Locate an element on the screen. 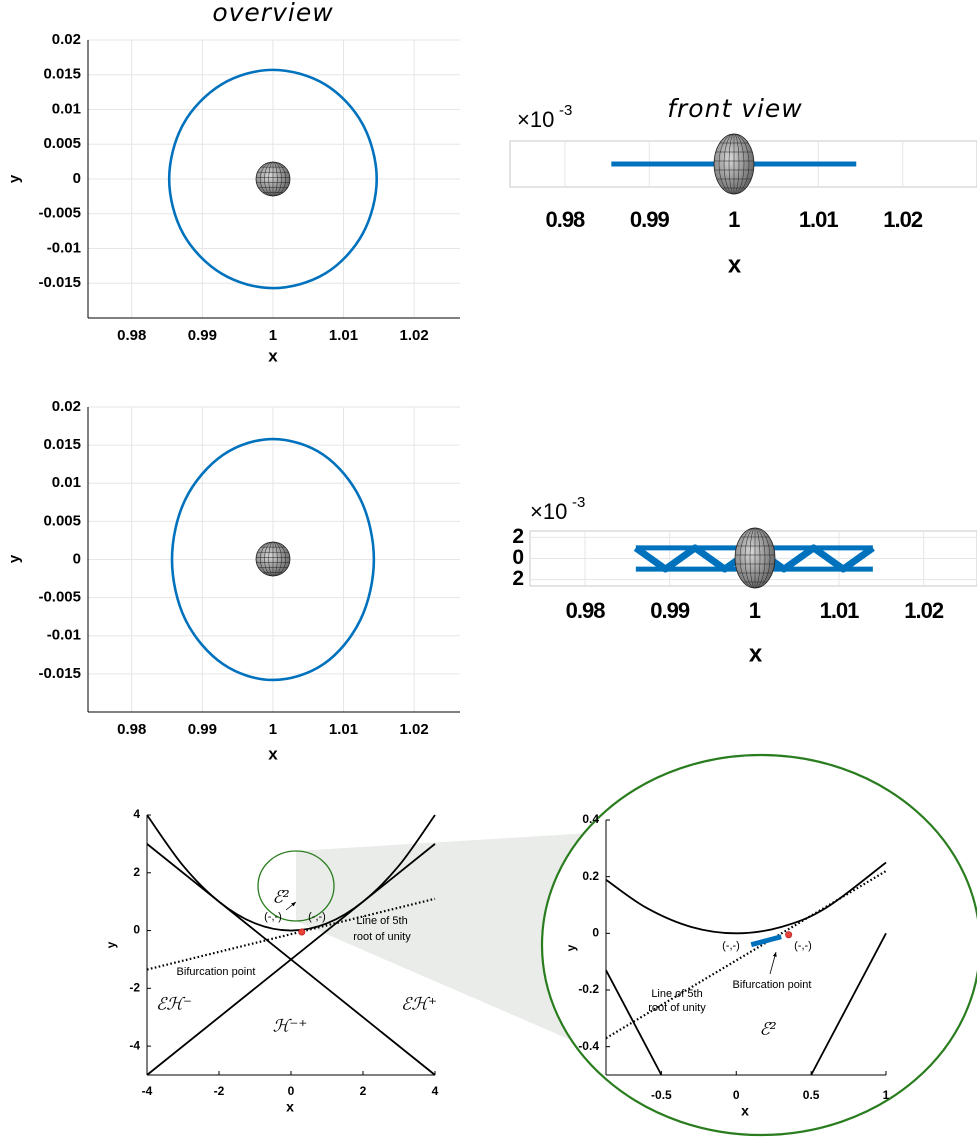 The height and width of the screenshot is (1138, 977). y-tick-label: 0.4 is located at coordinates (590, 819).